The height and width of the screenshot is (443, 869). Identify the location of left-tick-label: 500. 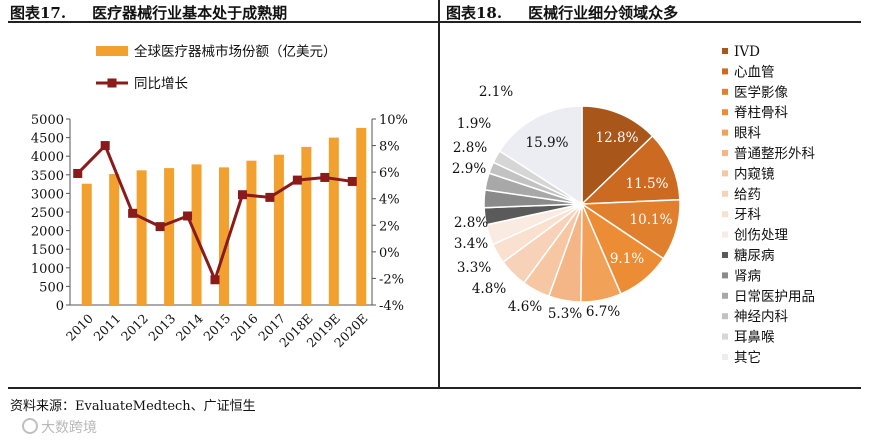
(51, 287).